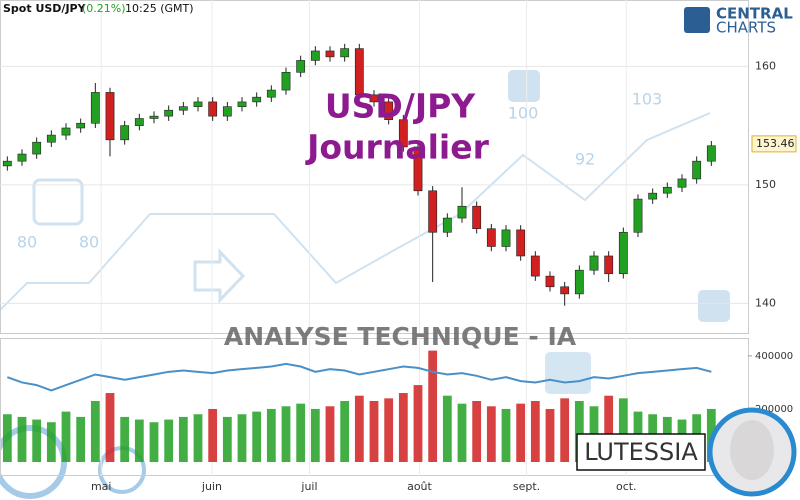 Image resolution: width=800 pixels, height=500 pixels. What do you see at coordinates (765, 302) in the screenshot?
I see `y-tick-label: 140` at bounding box center [765, 302].